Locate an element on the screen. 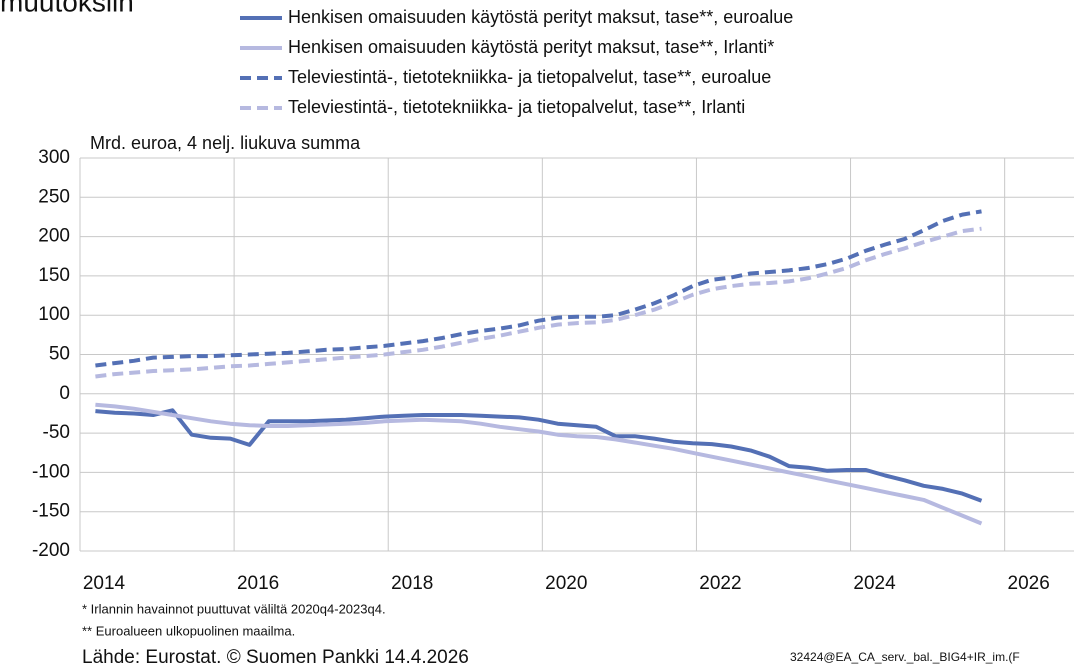 The width and height of the screenshot is (1074, 668). x-tick-label: 2022 is located at coordinates (720, 583).